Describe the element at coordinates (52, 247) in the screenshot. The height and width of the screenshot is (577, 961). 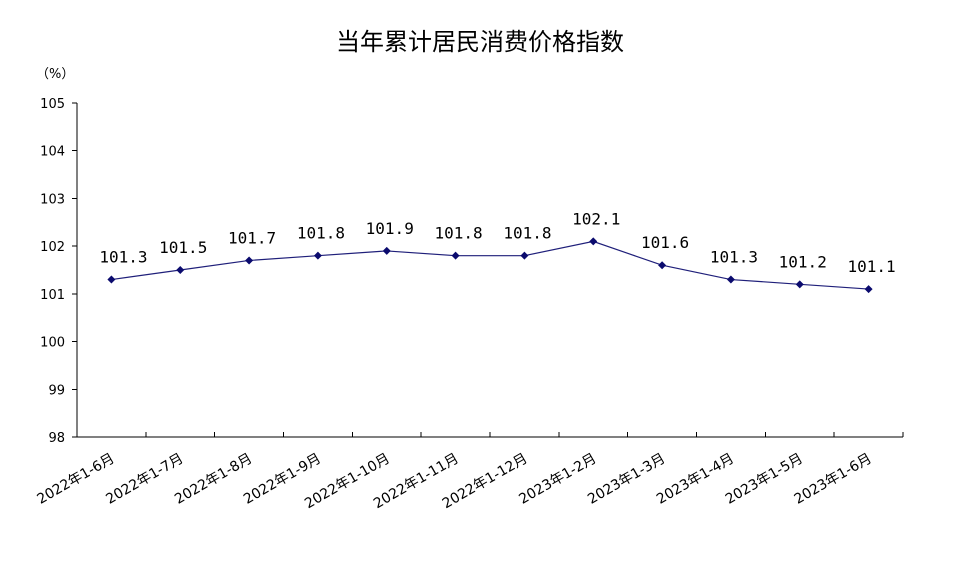
I see `y-tick-label: 102` at that location.